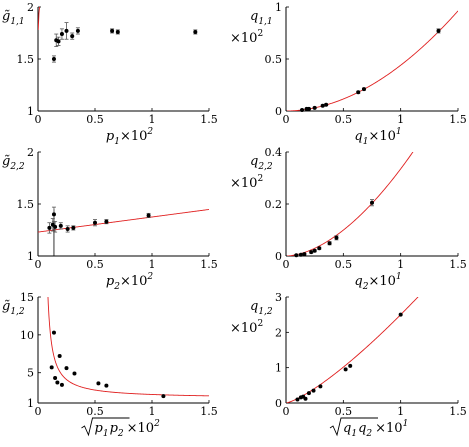 This screenshot has width=469, height=447. I want to click on y-tick-label: 1.5, so click(26, 204).